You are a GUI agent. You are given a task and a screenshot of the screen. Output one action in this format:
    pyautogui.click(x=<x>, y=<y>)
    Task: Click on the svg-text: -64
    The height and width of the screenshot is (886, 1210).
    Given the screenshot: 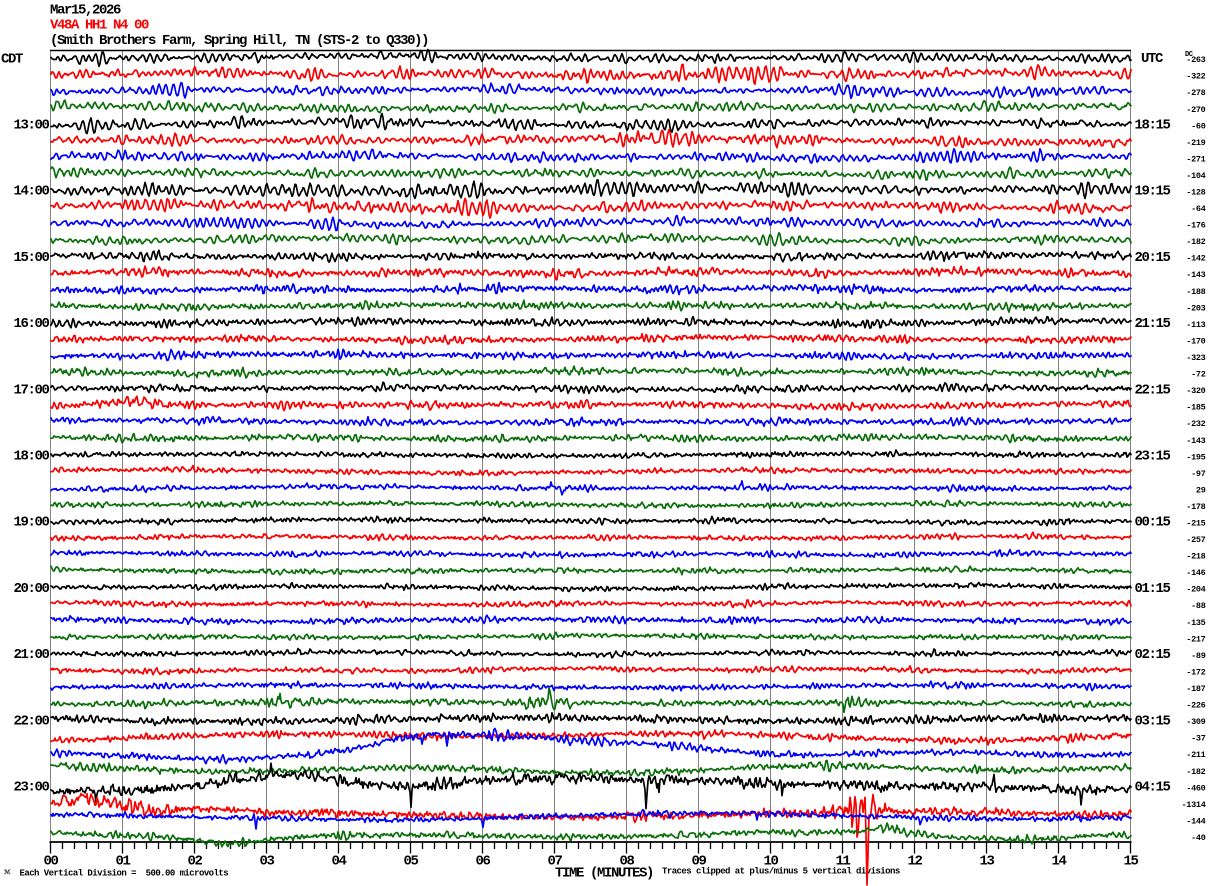 What is the action you would take?
    pyautogui.click(x=1198, y=209)
    